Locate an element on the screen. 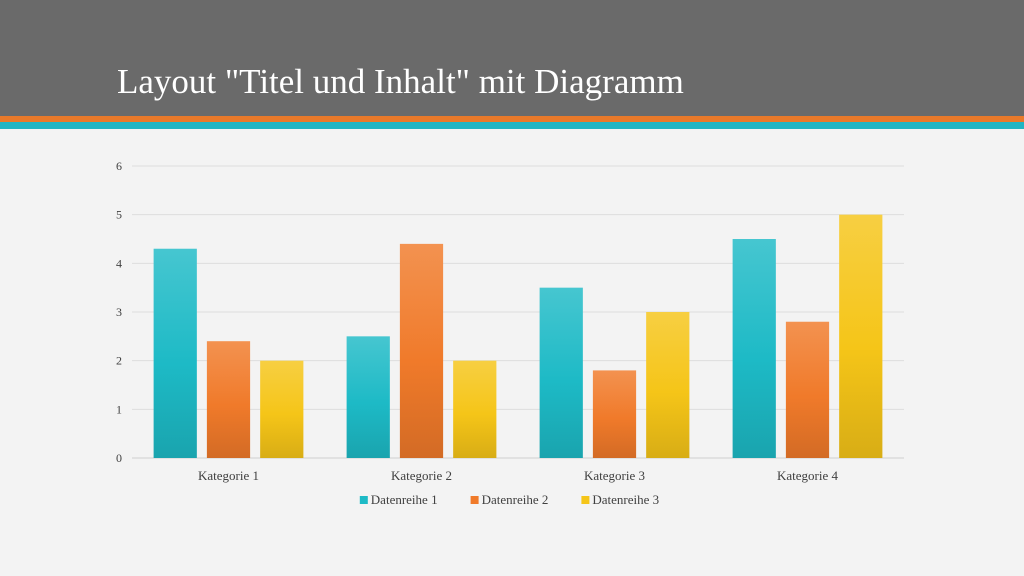 This screenshot has height=576, width=1024. x-tick-label: Kategorie 1 is located at coordinates (228, 475).